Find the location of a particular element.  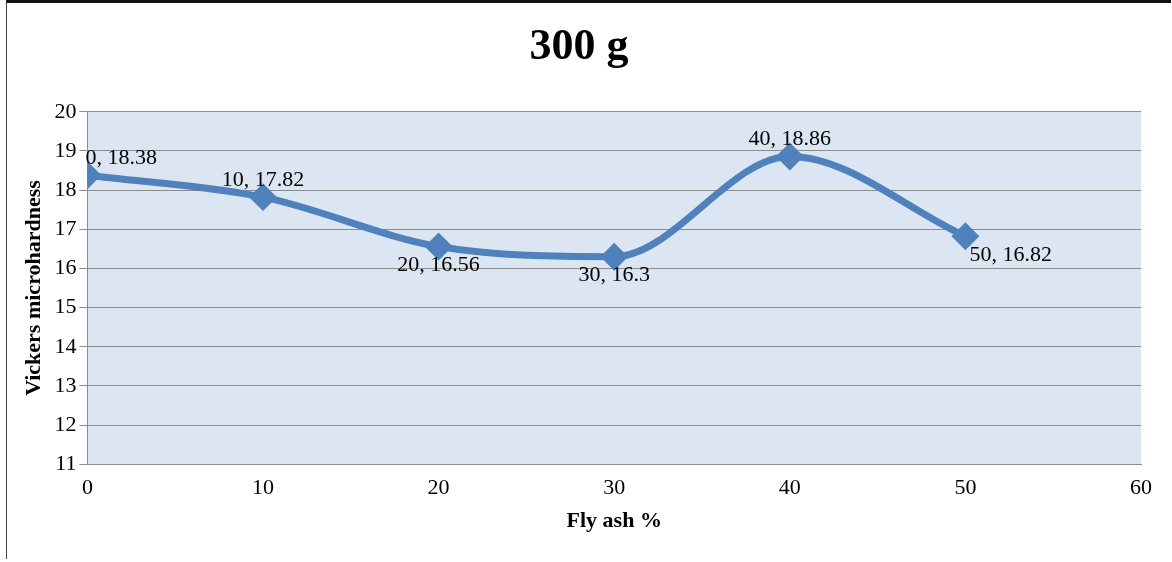

data-label: 10, 17.82 is located at coordinates (263, 178).